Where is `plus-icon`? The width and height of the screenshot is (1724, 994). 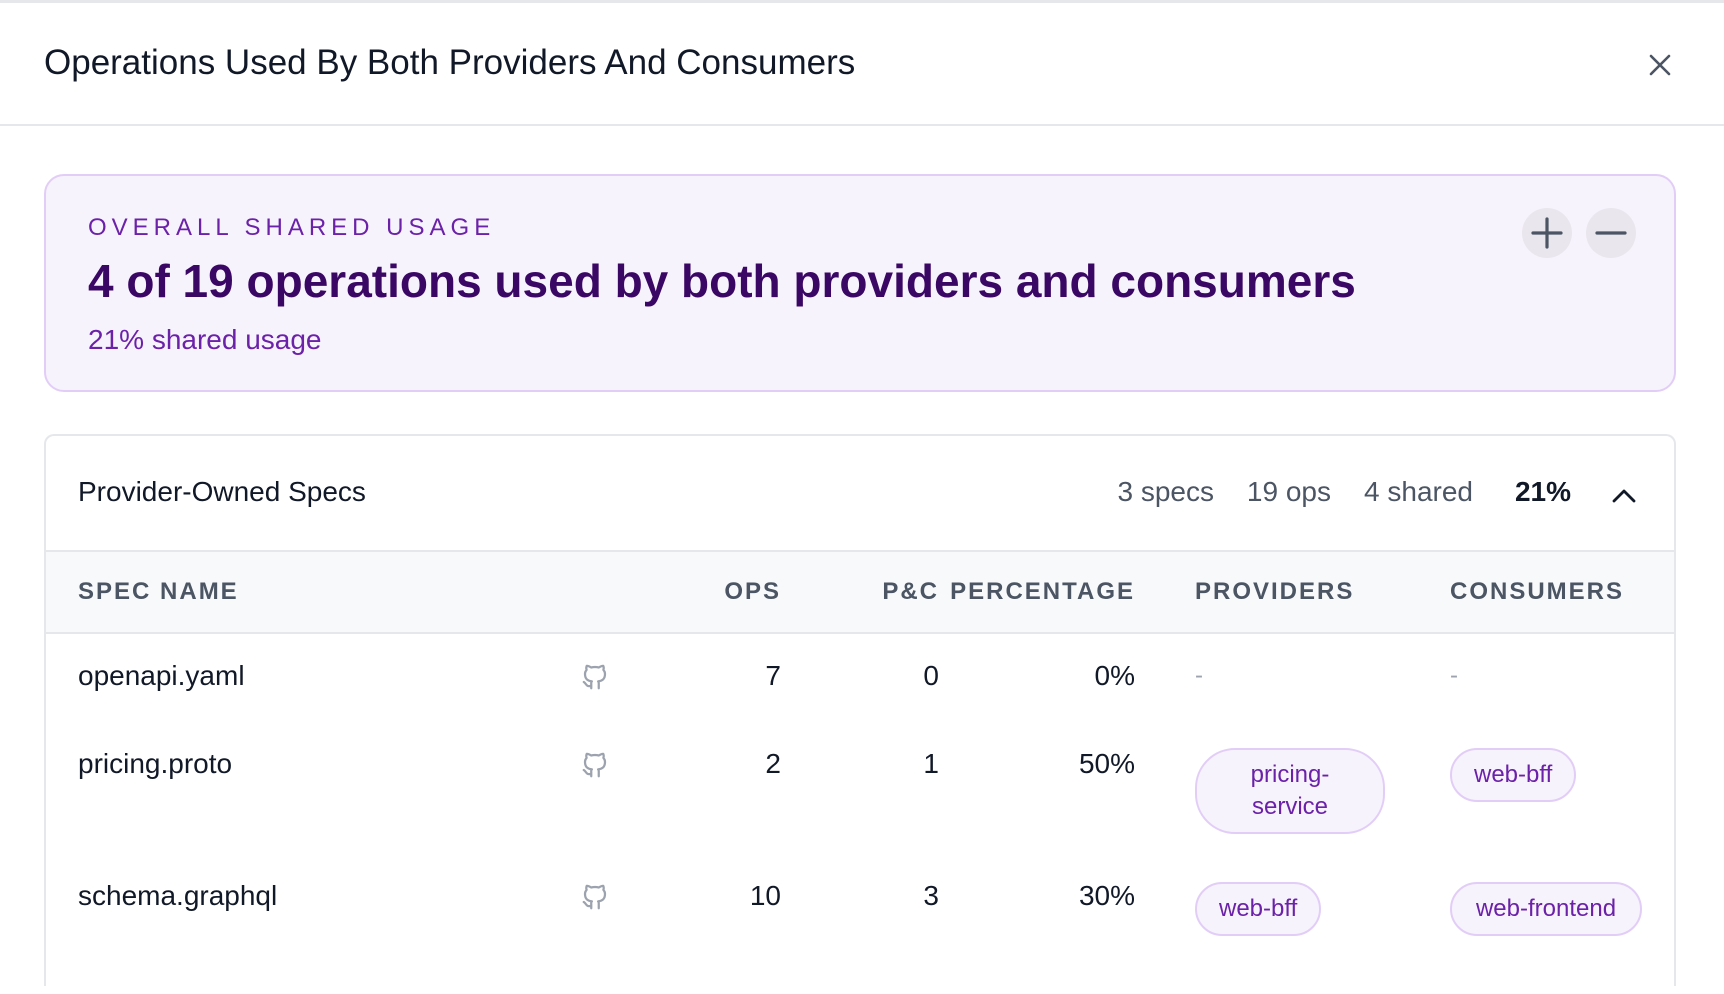 plus-icon is located at coordinates (1547, 233).